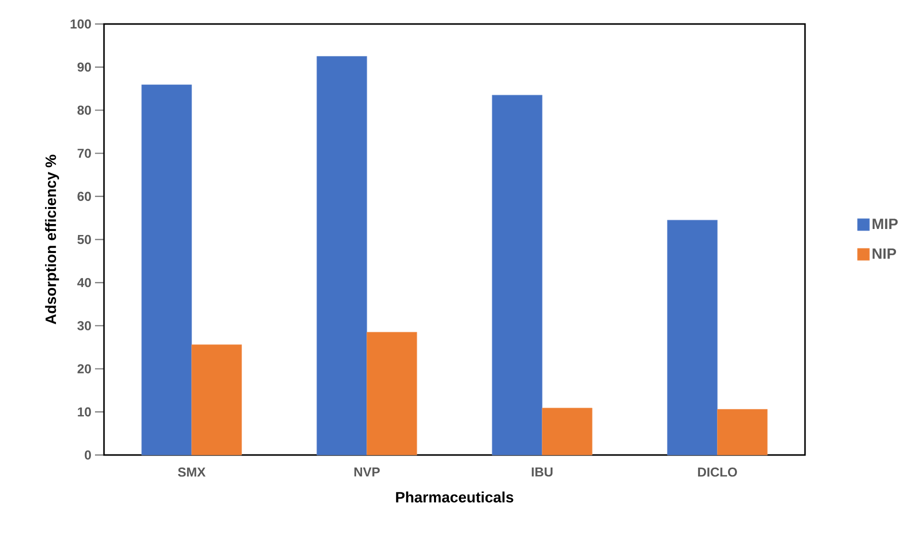 This screenshot has width=908, height=534. I want to click on y-tick-label: 10, so click(84, 411).